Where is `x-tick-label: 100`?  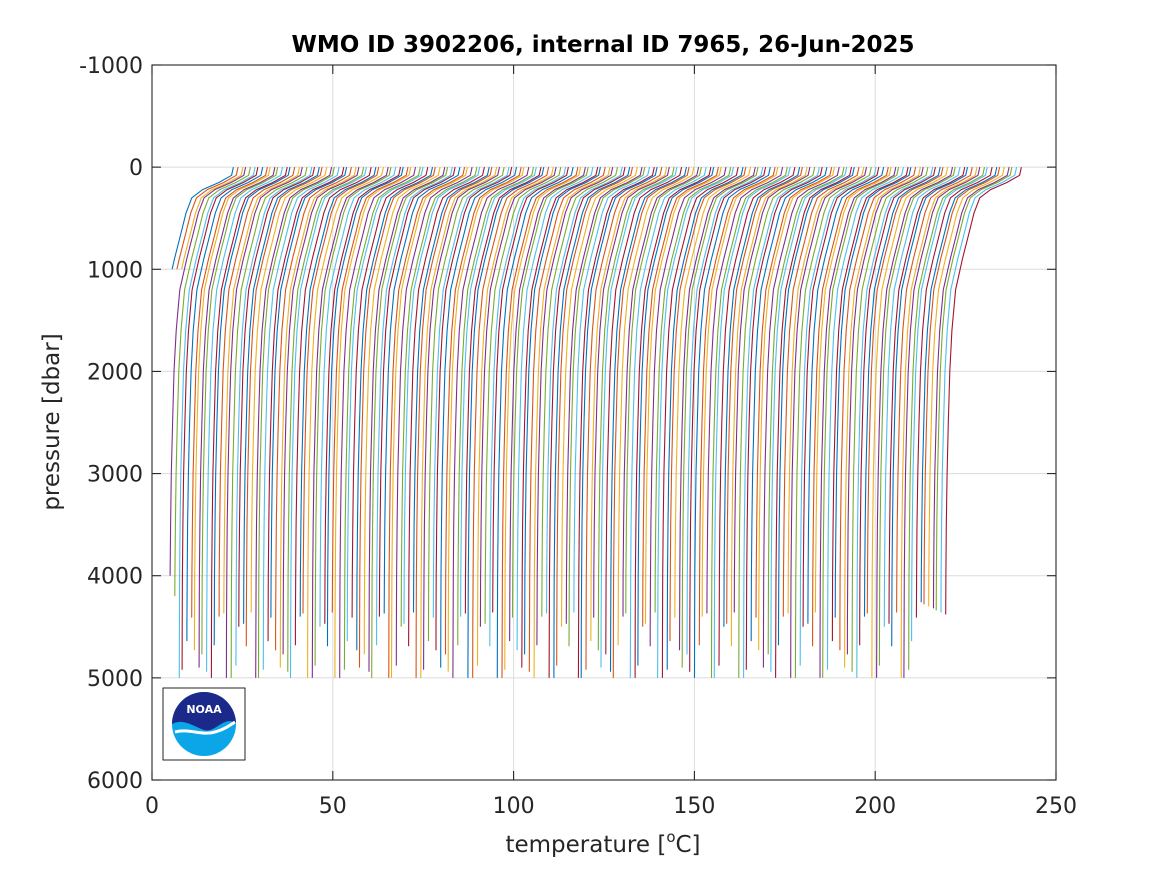 x-tick-label: 100 is located at coordinates (514, 806).